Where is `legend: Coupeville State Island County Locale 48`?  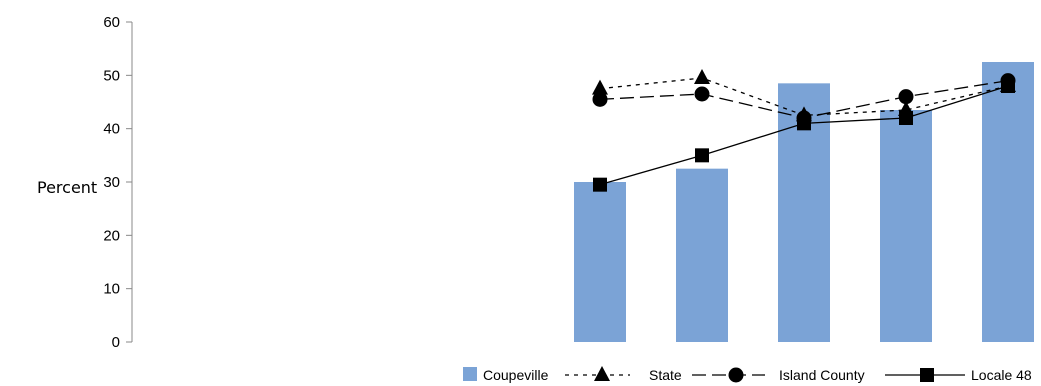
legend: Coupeville State Island County Locale 48 is located at coordinates (747, 374).